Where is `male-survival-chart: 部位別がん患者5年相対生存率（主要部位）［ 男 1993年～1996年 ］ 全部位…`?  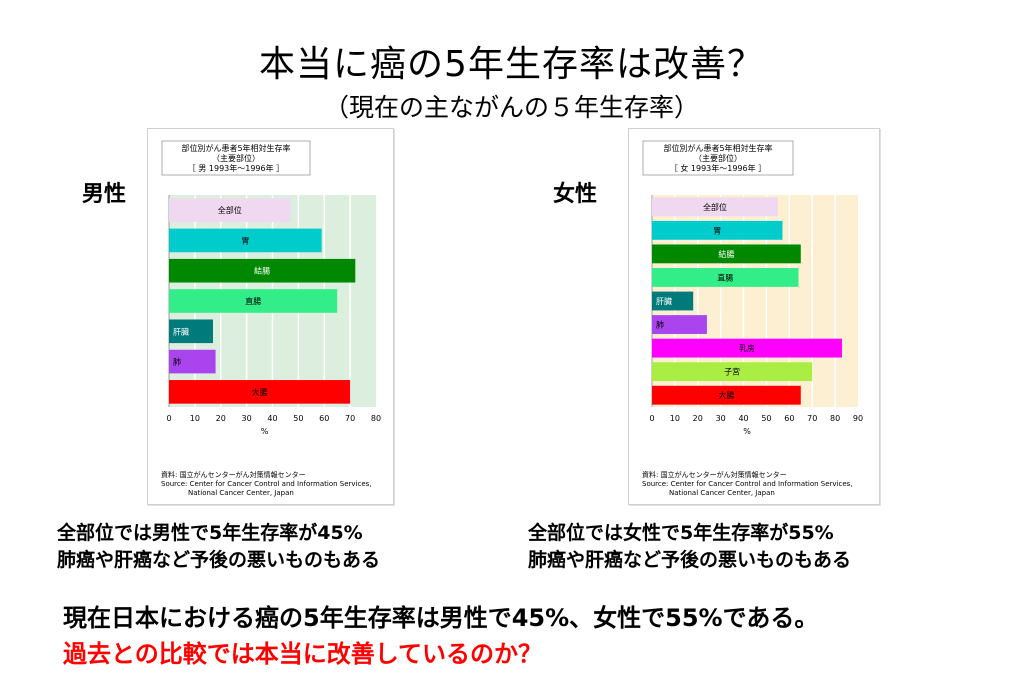
male-survival-chart: 部位別がん患者5年相対生存率（主要部位）［ 男 1993年～1996年 ］ 全部位… is located at coordinates (271, 318).